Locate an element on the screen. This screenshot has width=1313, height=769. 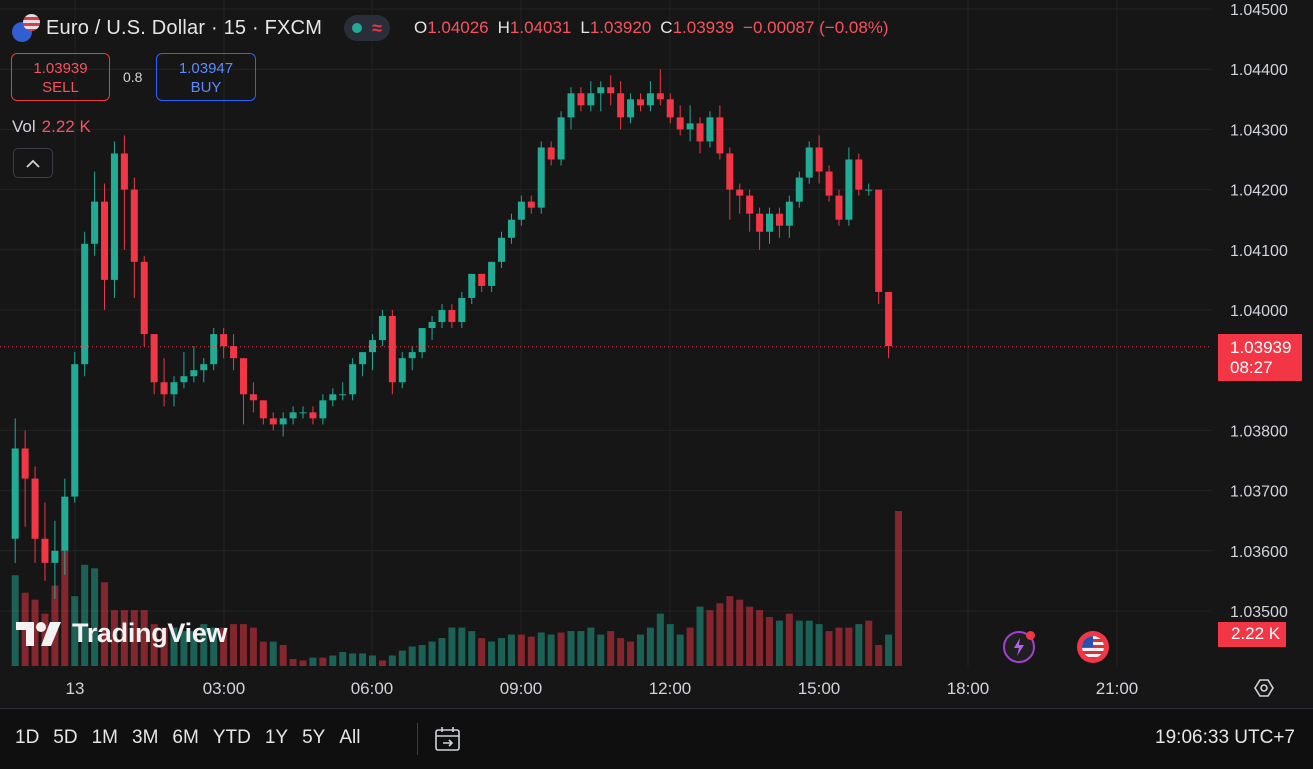
price-tick-label: 1.03600 is located at coordinates (1259, 552).